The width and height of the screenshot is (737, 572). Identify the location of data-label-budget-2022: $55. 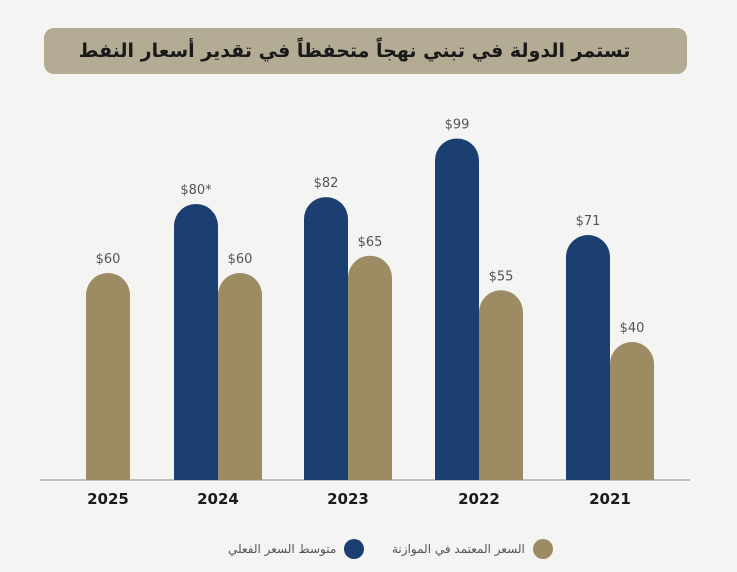
(501, 276).